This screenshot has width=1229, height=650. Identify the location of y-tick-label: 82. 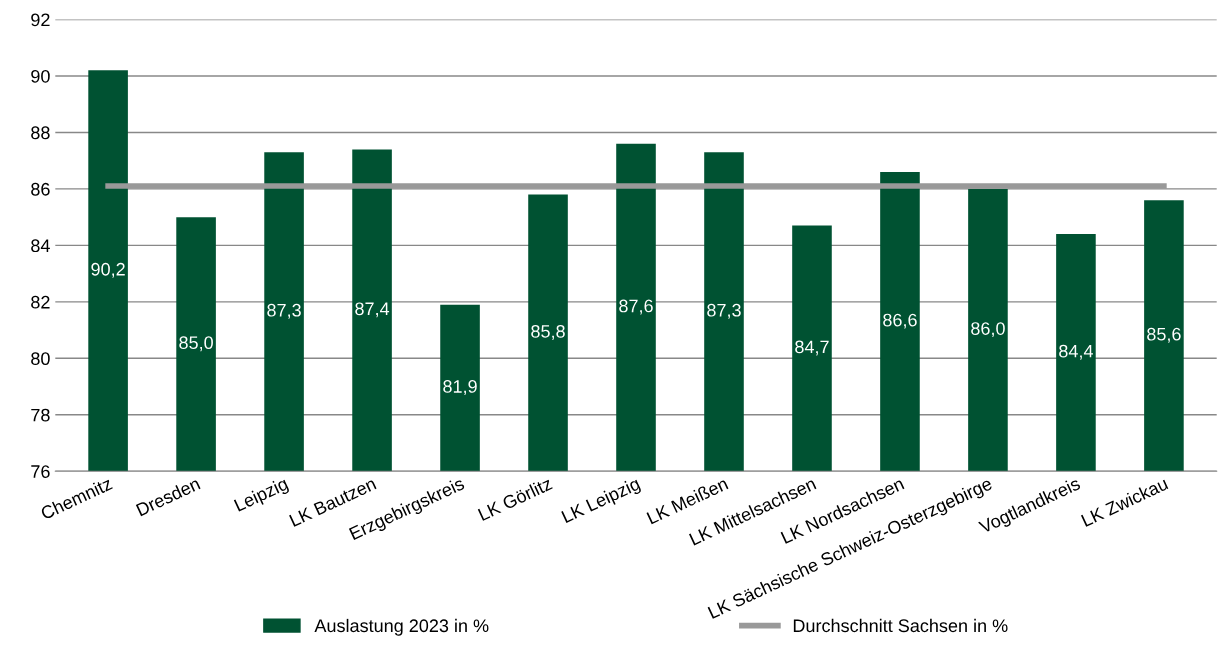
(40, 302).